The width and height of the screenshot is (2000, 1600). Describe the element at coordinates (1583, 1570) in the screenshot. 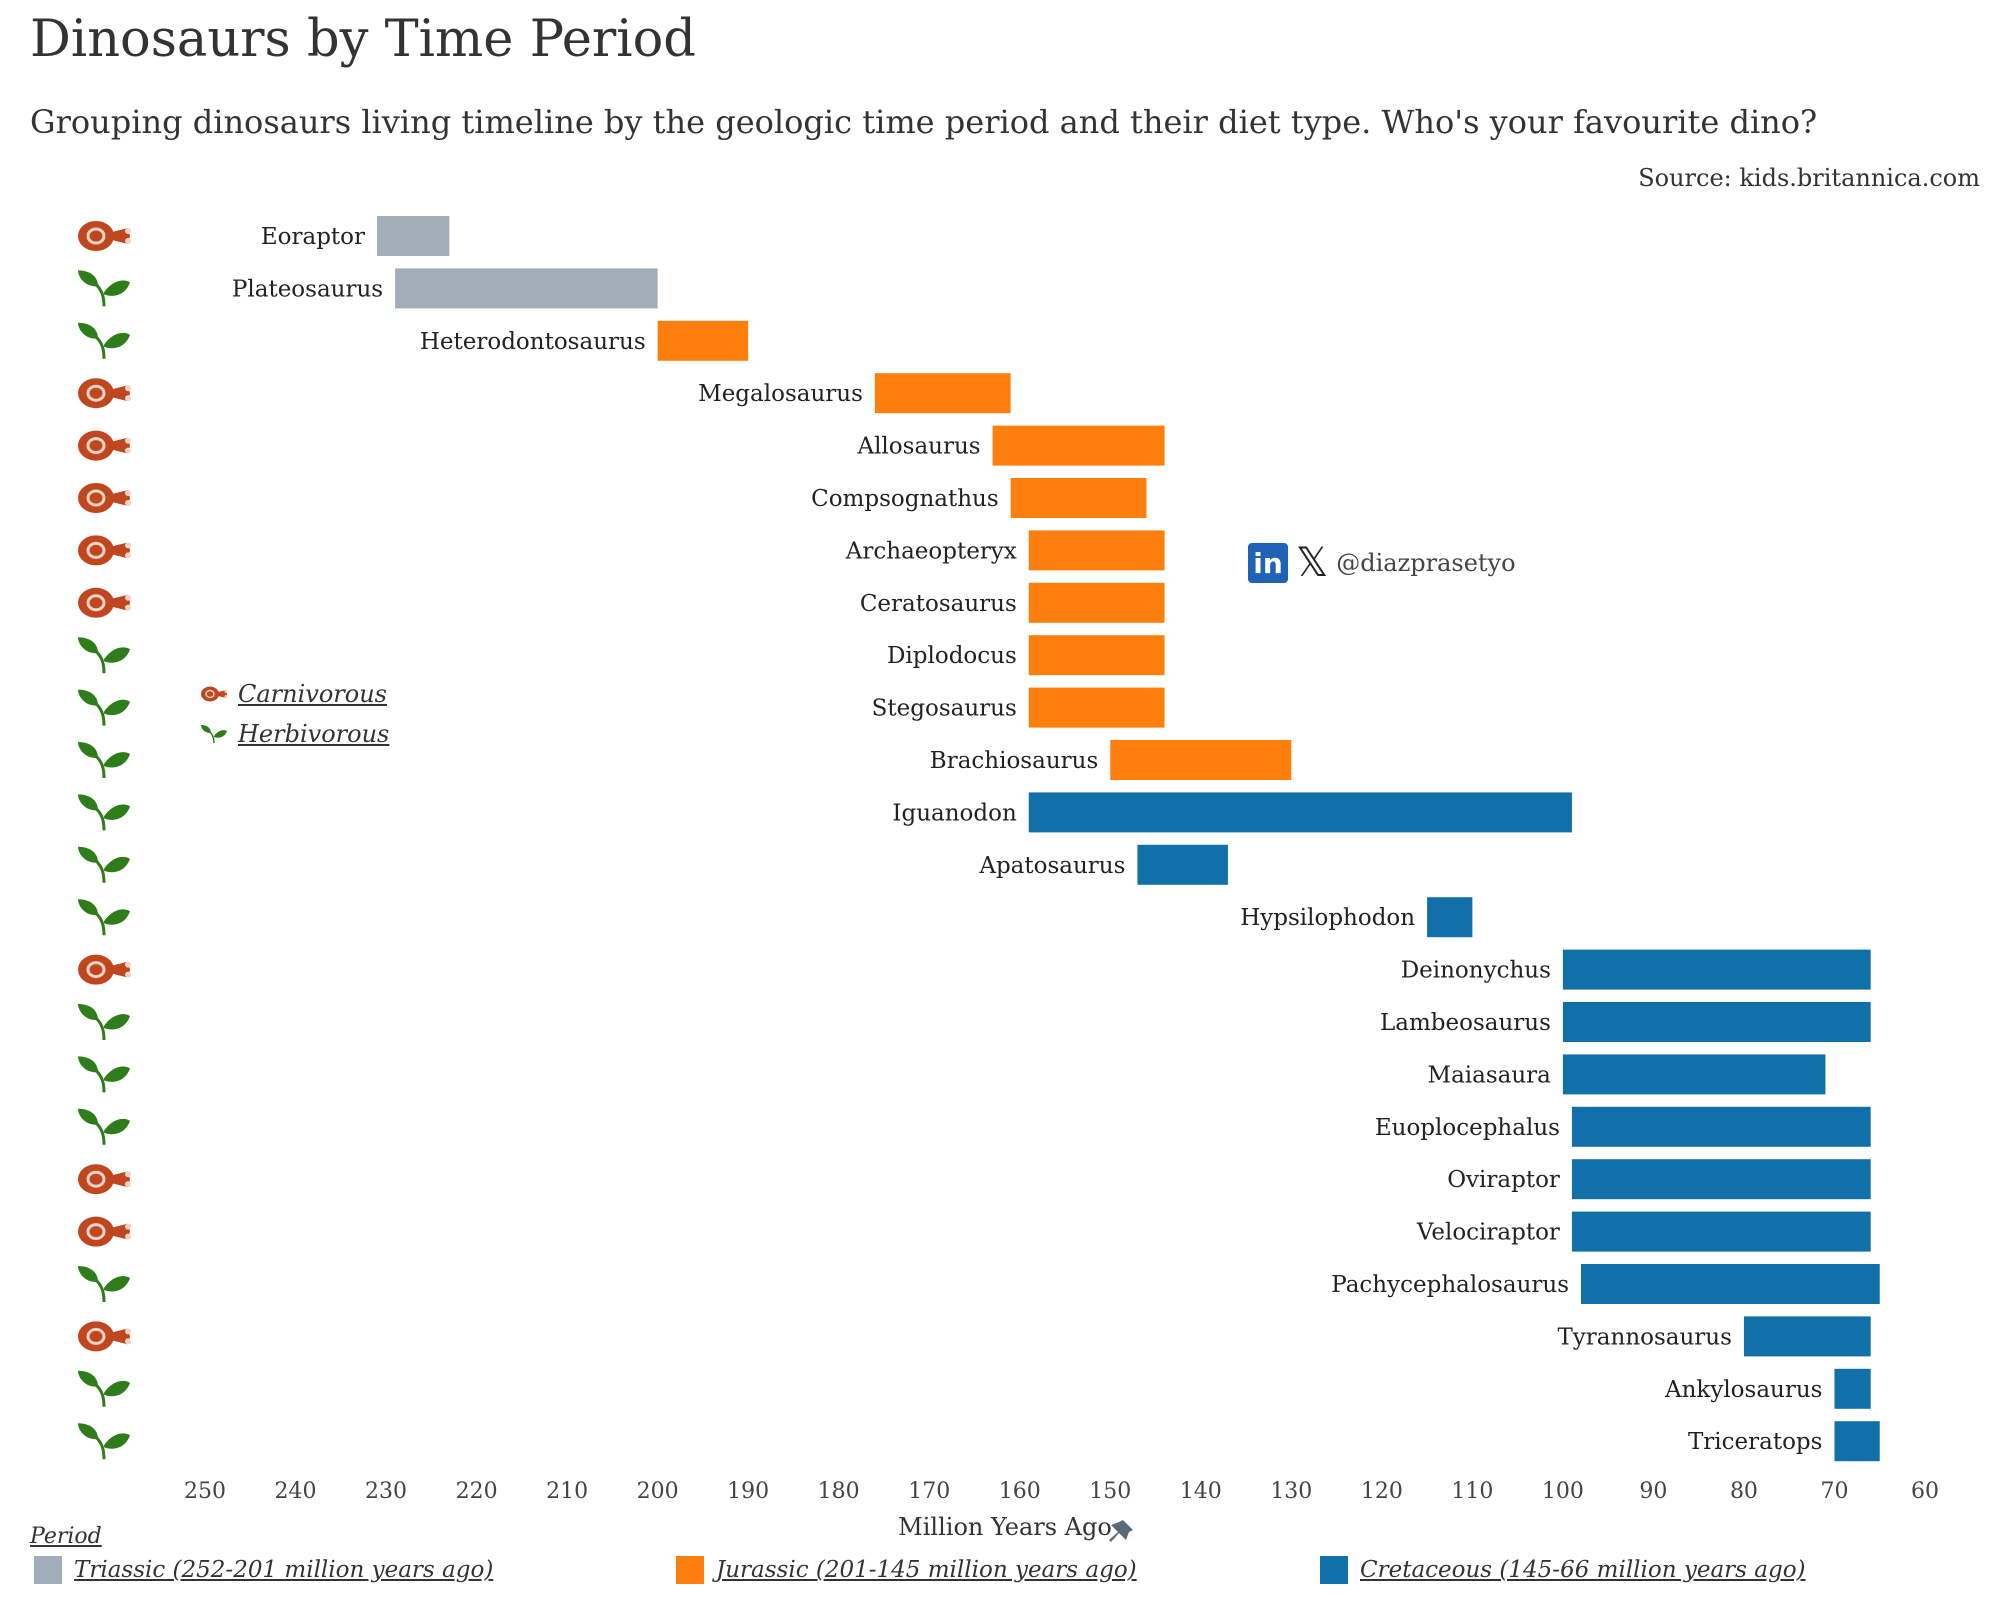

I see `period-legend-label: Cretaceous (145-66 million years ago)` at that location.